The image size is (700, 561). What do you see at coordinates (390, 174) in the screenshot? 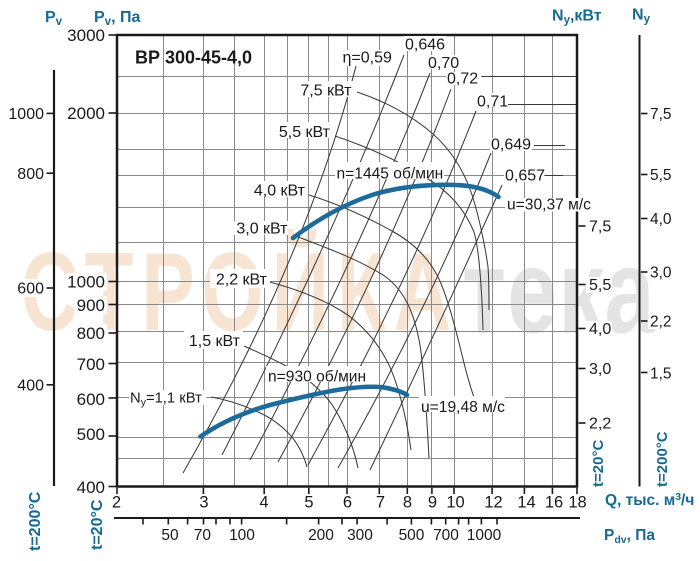
I see `svg-text: n=1445 об/мин` at bounding box center [390, 174].